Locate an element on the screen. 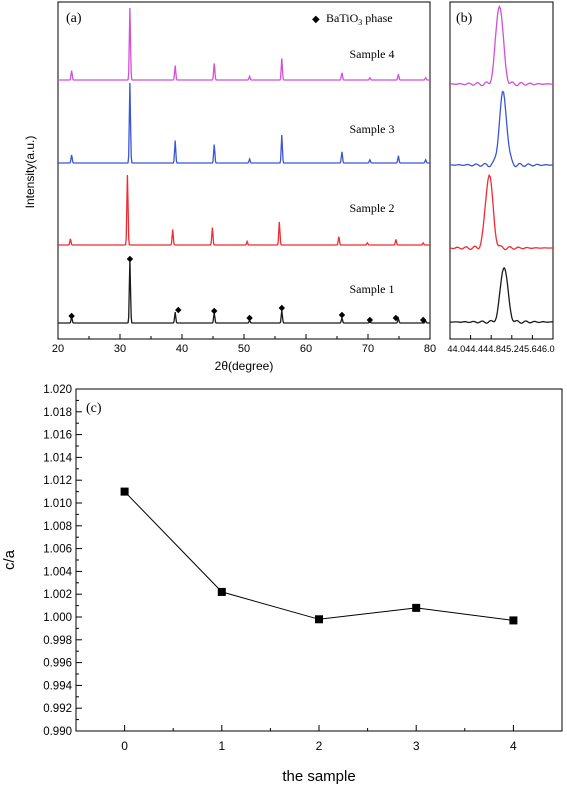 This screenshot has height=785, width=567. series-label-4: Sample 4 is located at coordinates (372, 54).